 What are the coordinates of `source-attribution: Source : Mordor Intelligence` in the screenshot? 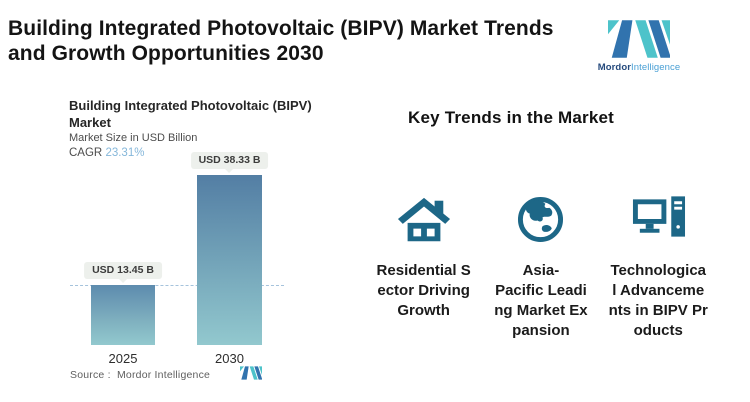 It's located at (140, 375).